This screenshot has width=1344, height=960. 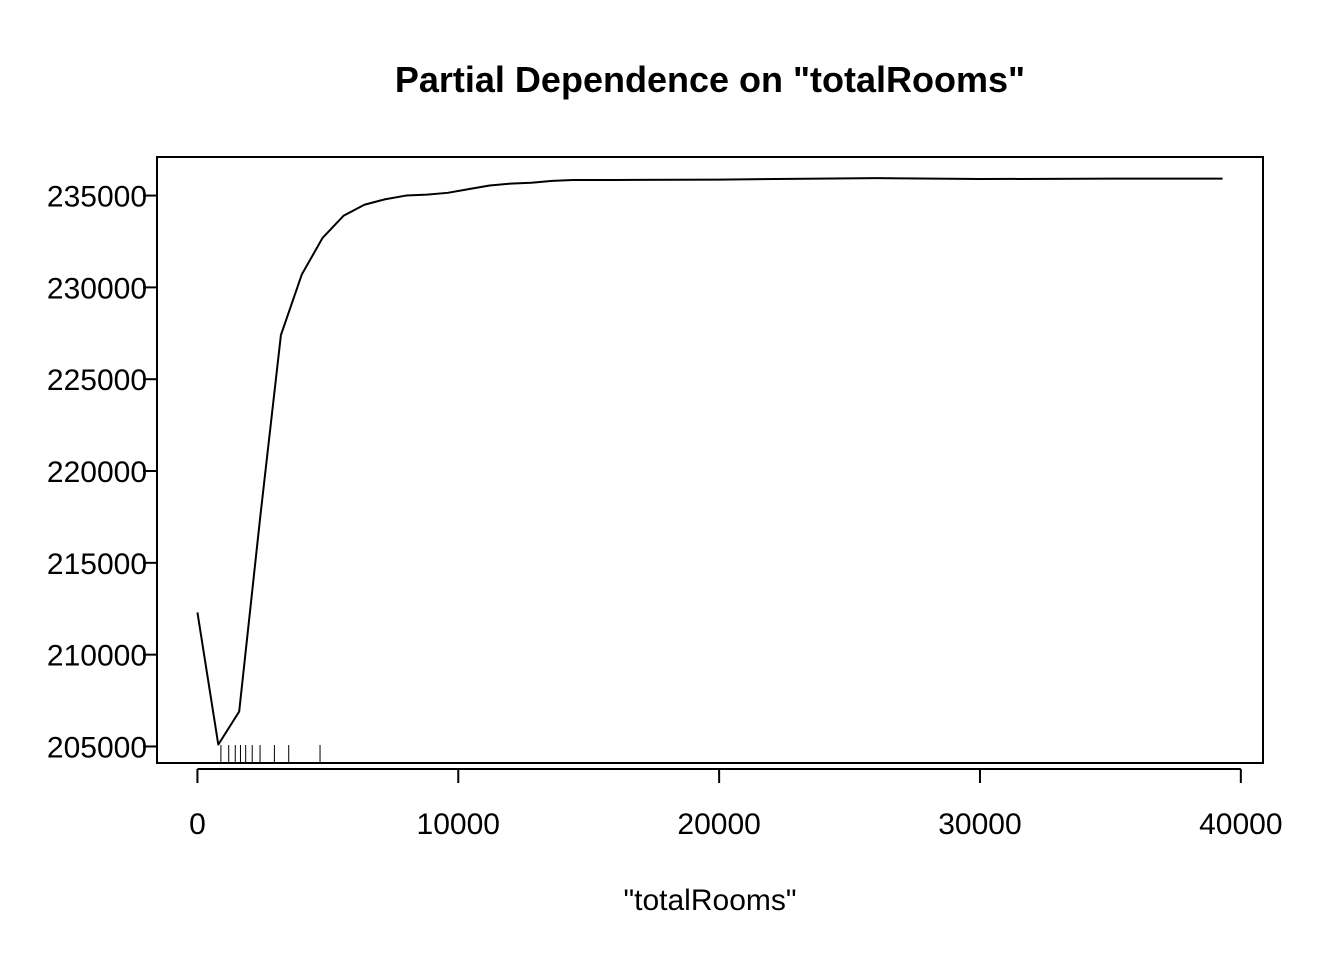 What do you see at coordinates (736, 804) in the screenshot?
I see `x-axis: 0 10000 20000 30000 40000` at bounding box center [736, 804].